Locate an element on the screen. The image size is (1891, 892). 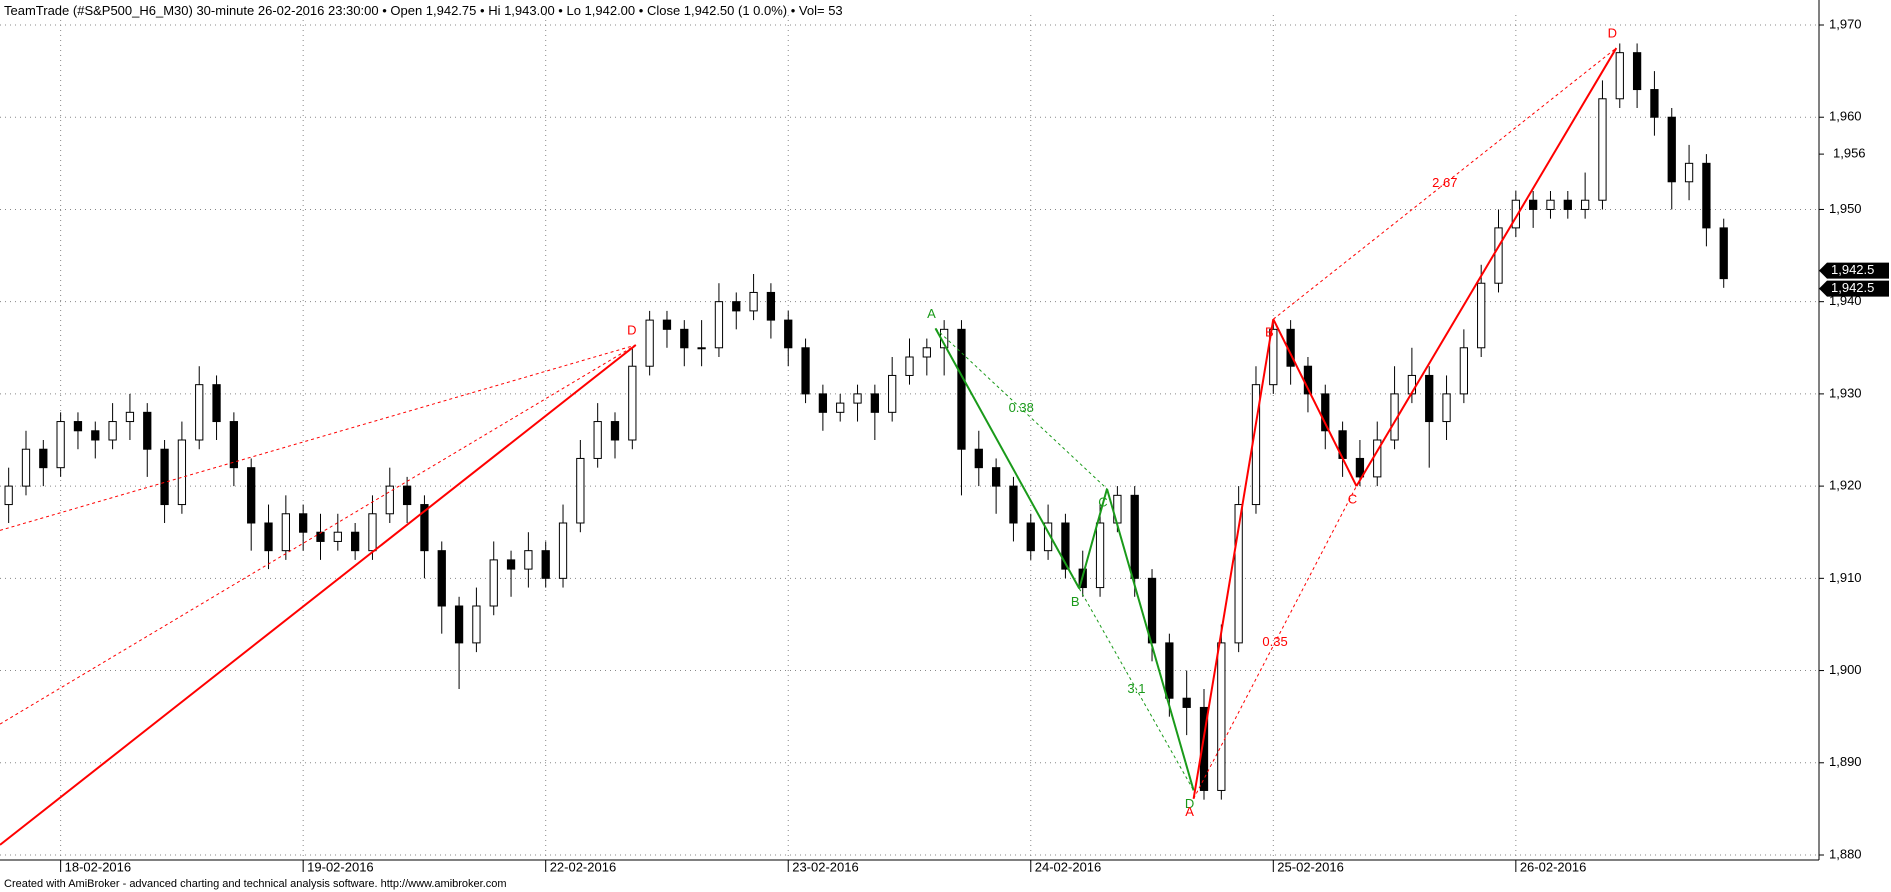
y-tick-label: 1,950 is located at coordinates (1845, 208).